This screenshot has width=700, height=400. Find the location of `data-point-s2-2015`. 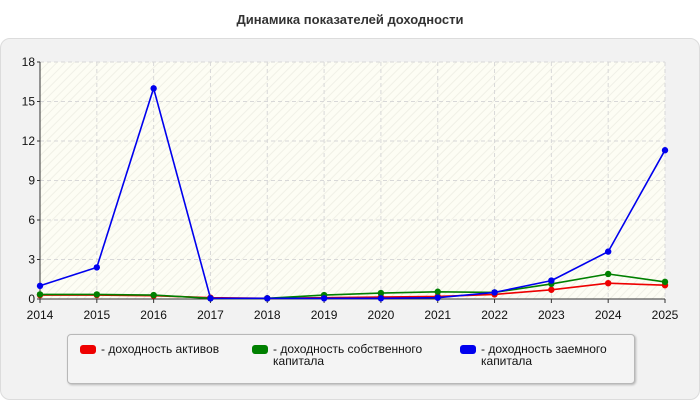

data-point-s2-2015 is located at coordinates (97, 267).